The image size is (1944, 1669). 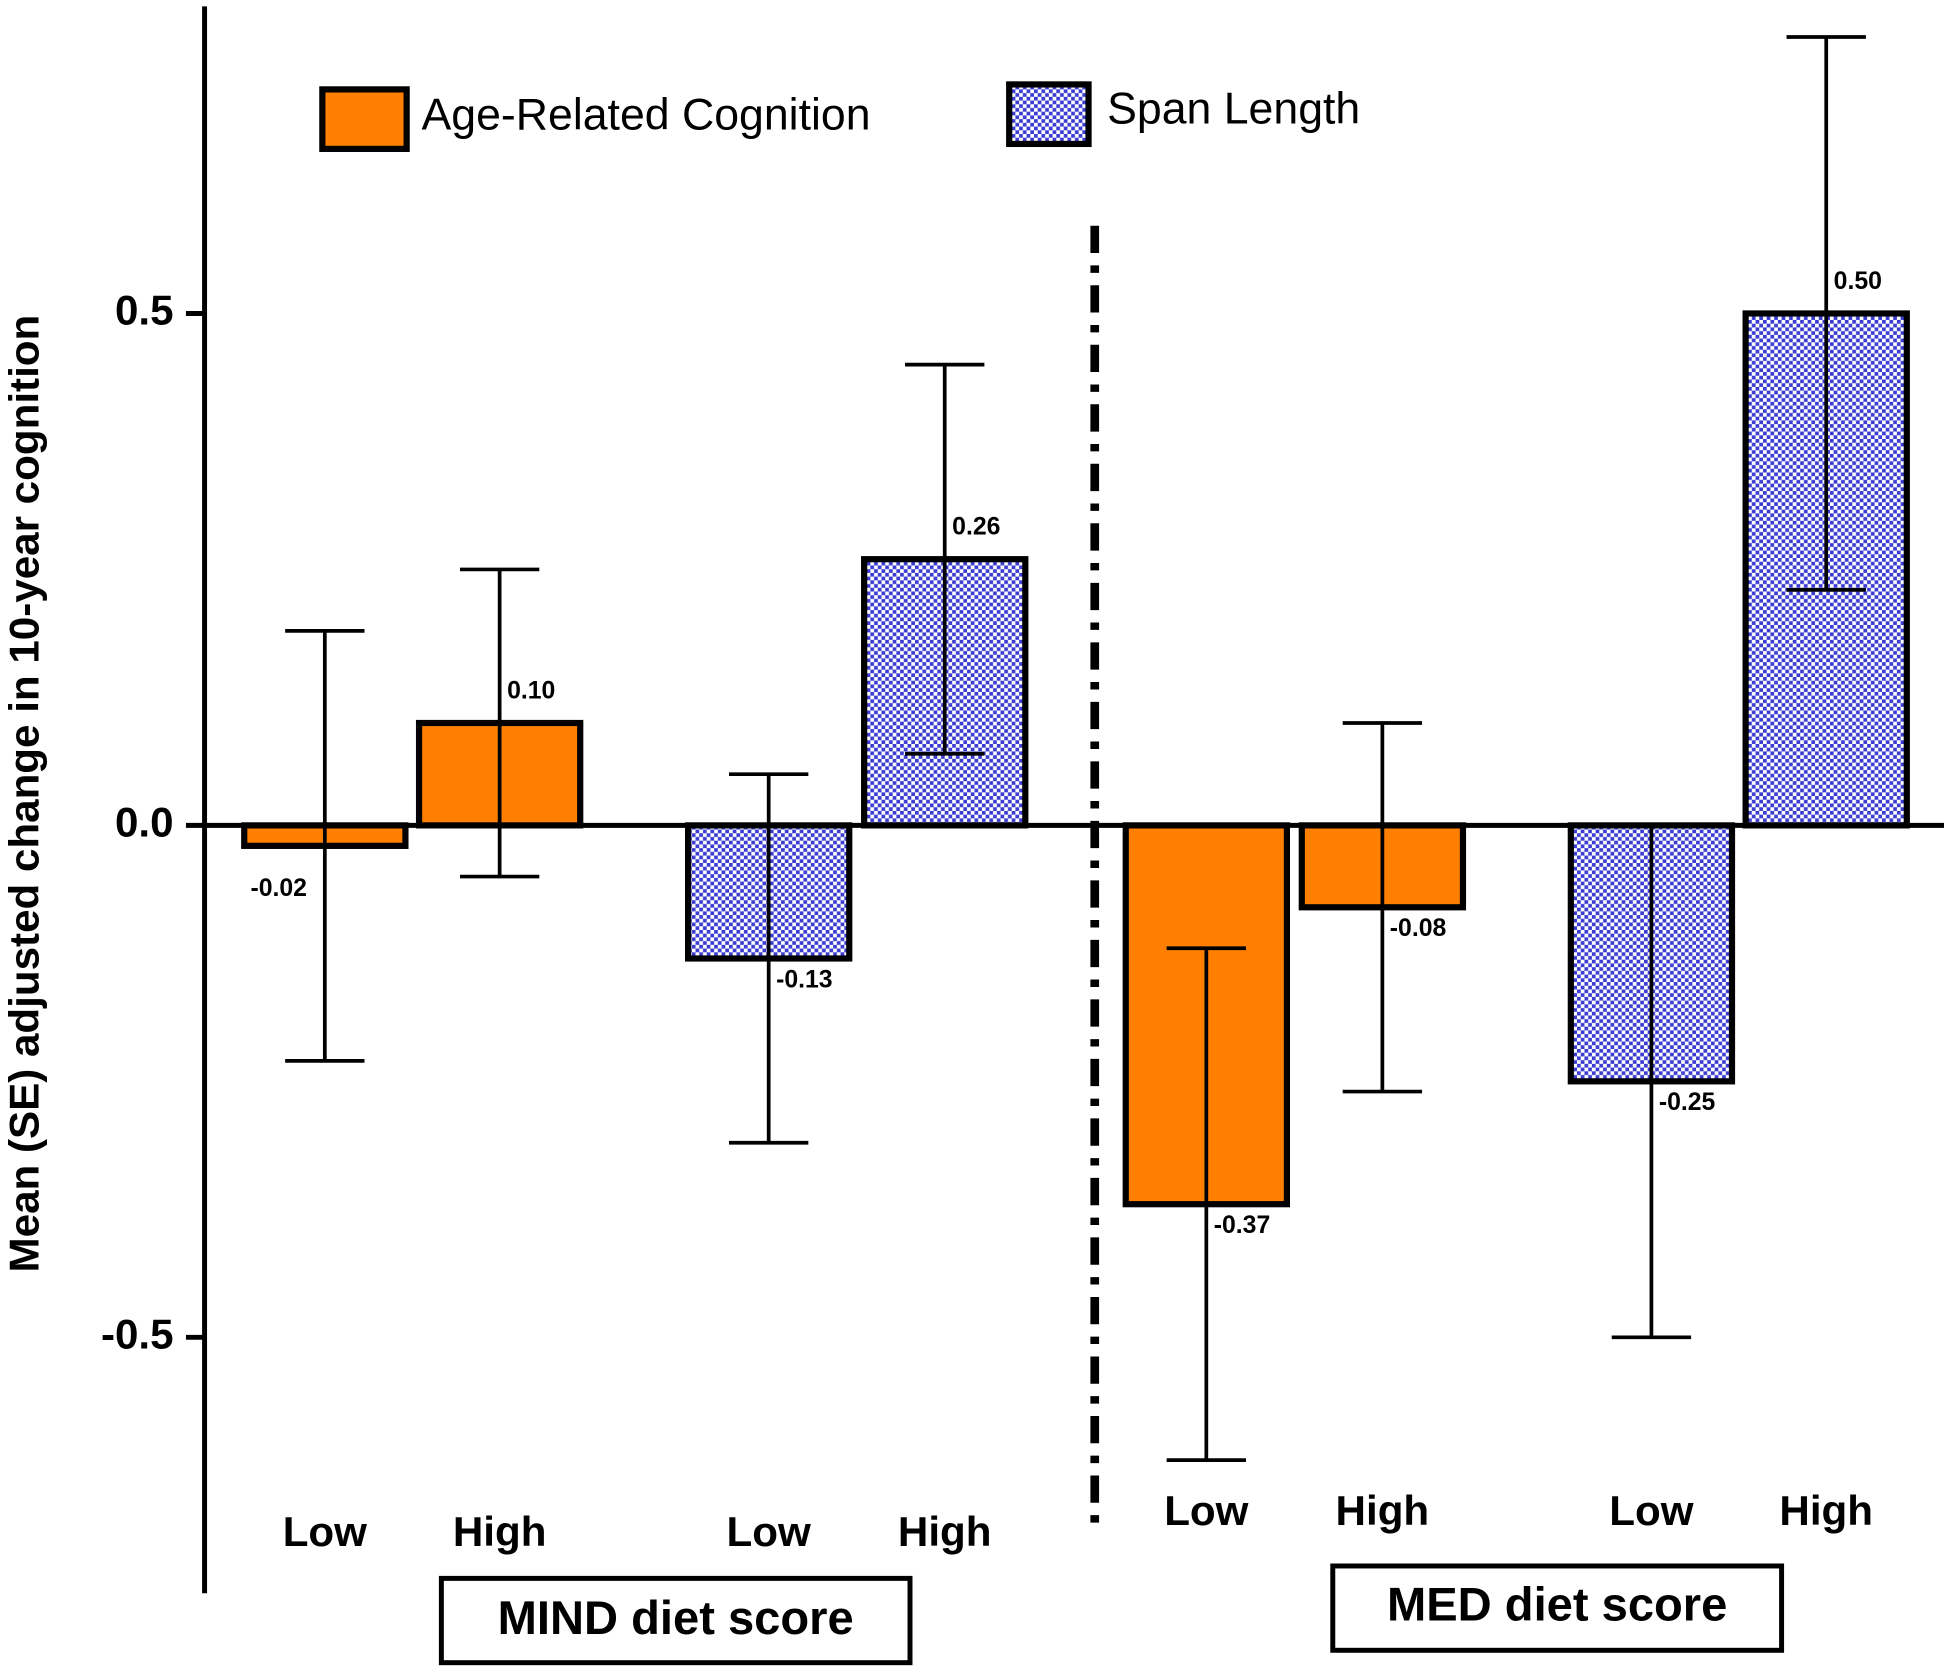 I want to click on value-label: 0.50, so click(x=1858, y=281).